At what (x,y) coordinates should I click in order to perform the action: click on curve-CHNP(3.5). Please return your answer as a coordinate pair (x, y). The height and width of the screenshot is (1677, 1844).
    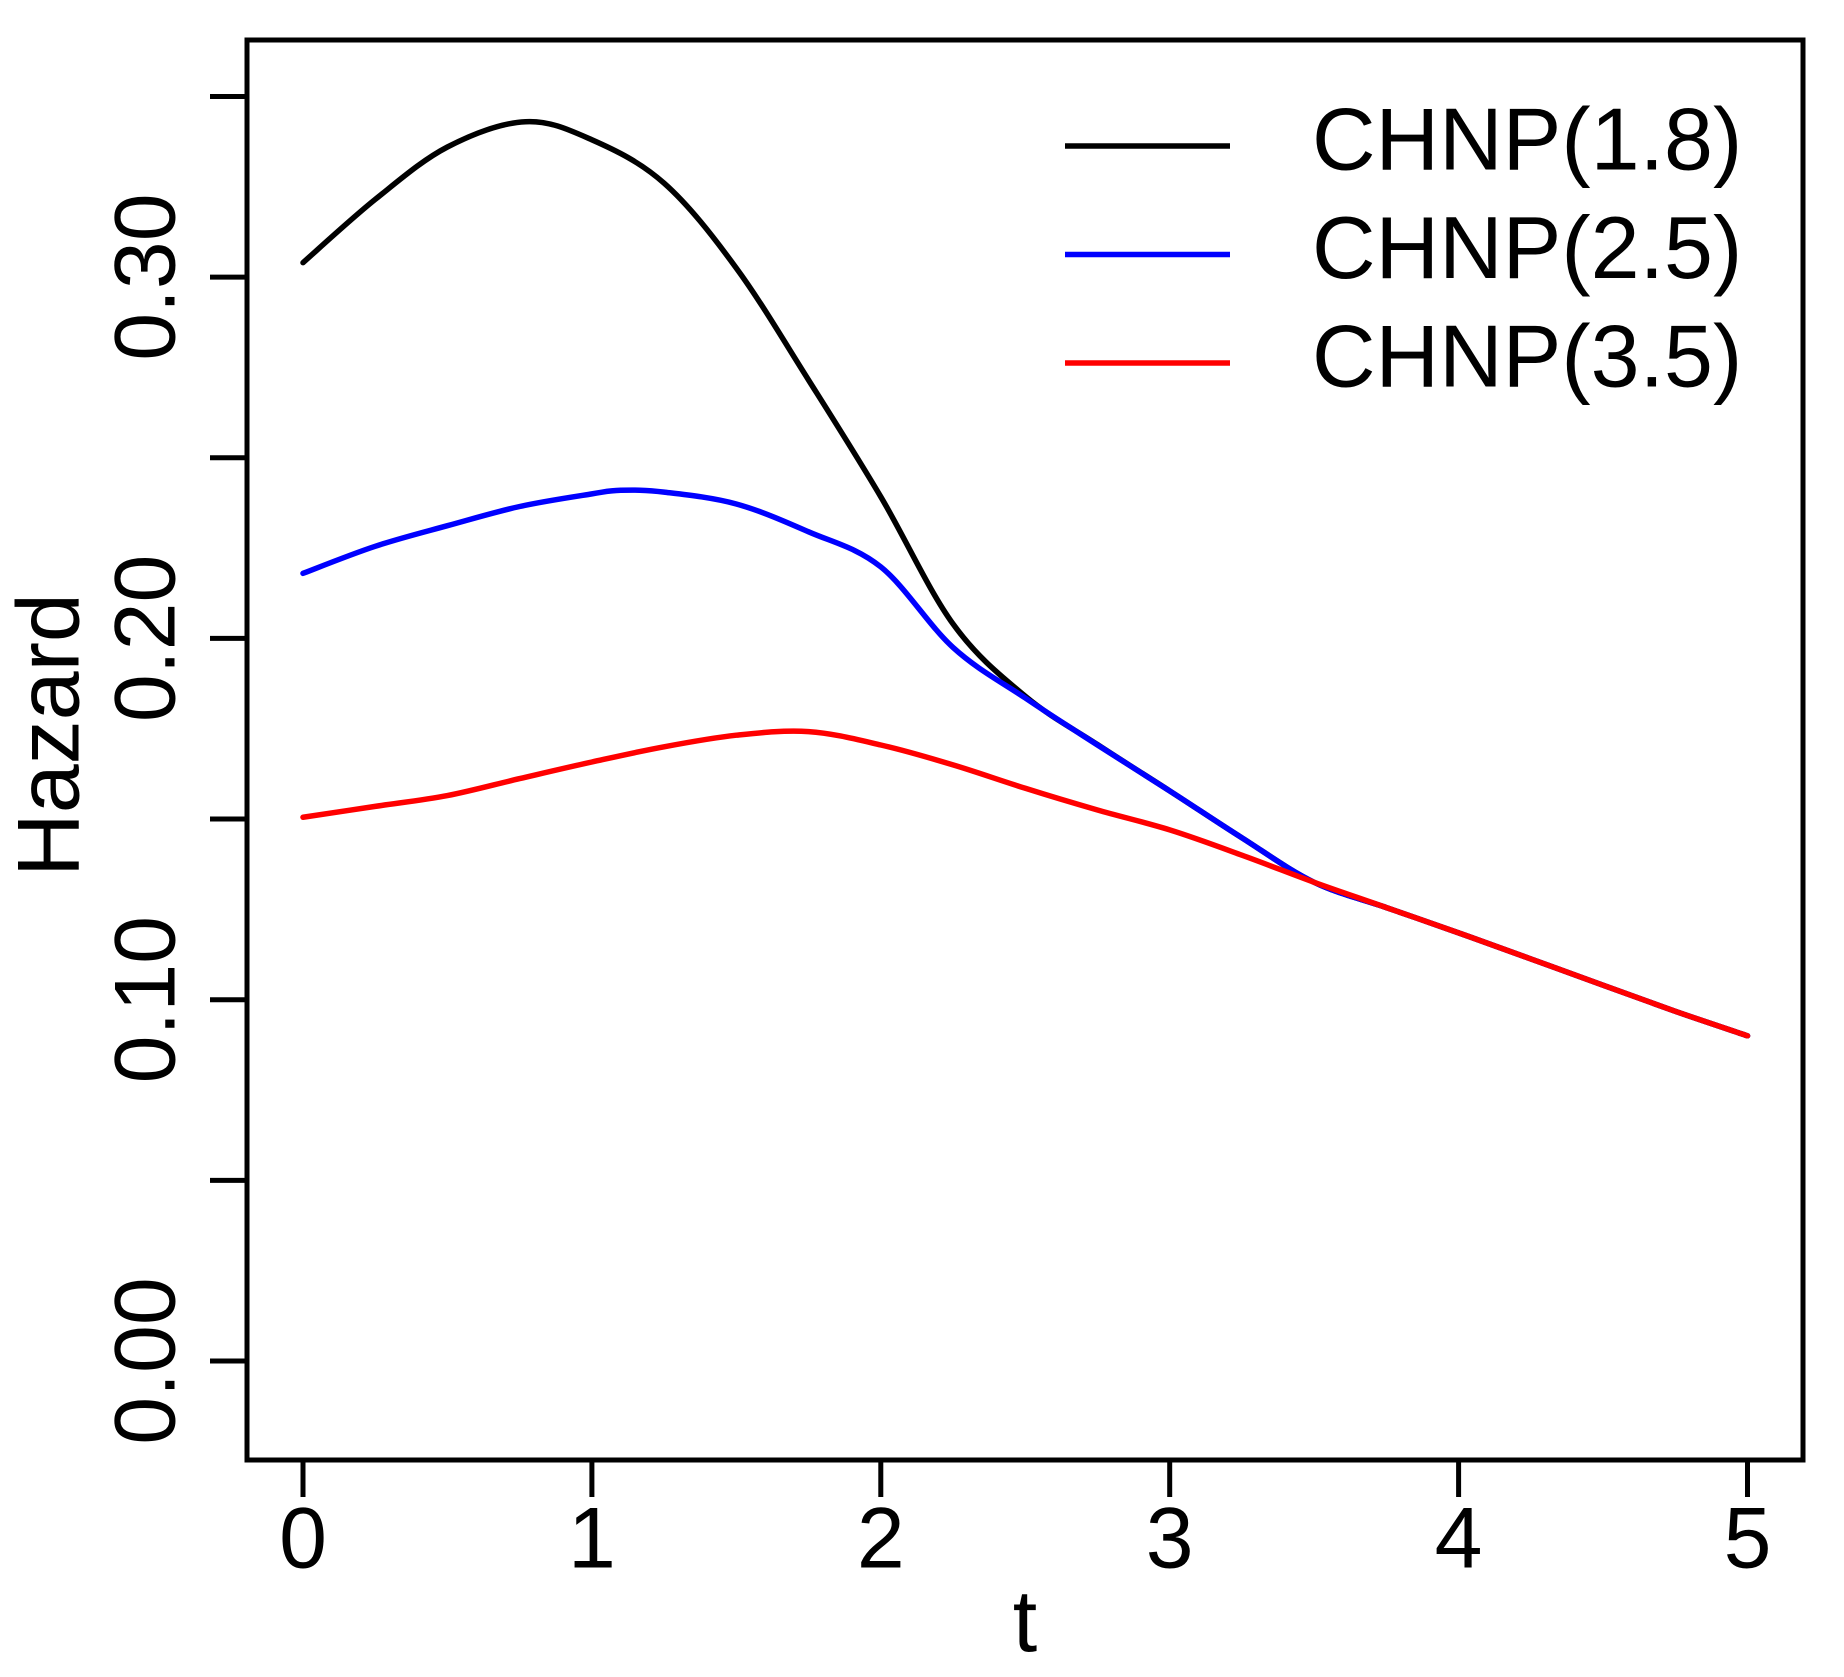
    Looking at the image, I should click on (1025, 883).